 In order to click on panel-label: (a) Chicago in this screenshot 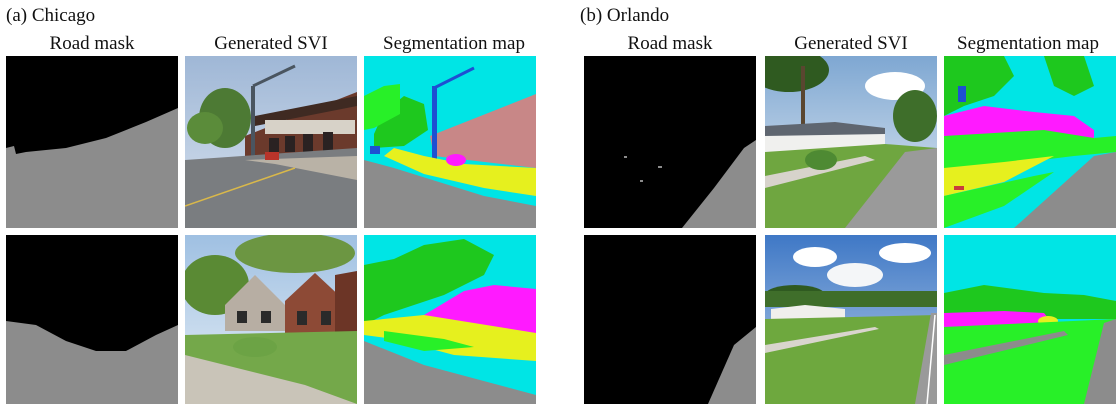, I will do `click(51, 15)`.